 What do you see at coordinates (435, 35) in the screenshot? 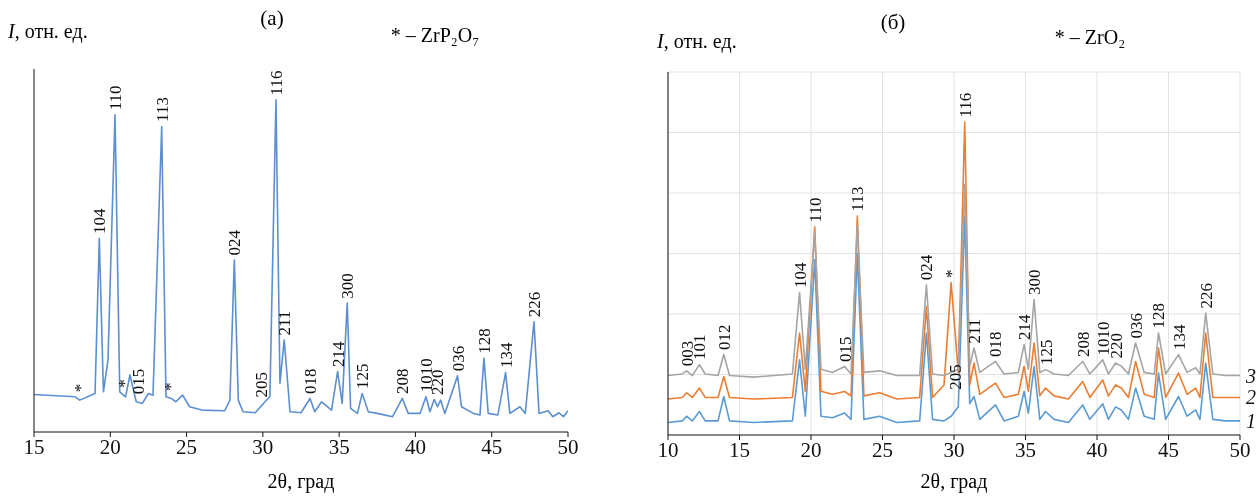
I see `text: * – ZrP₂O₇` at bounding box center [435, 35].